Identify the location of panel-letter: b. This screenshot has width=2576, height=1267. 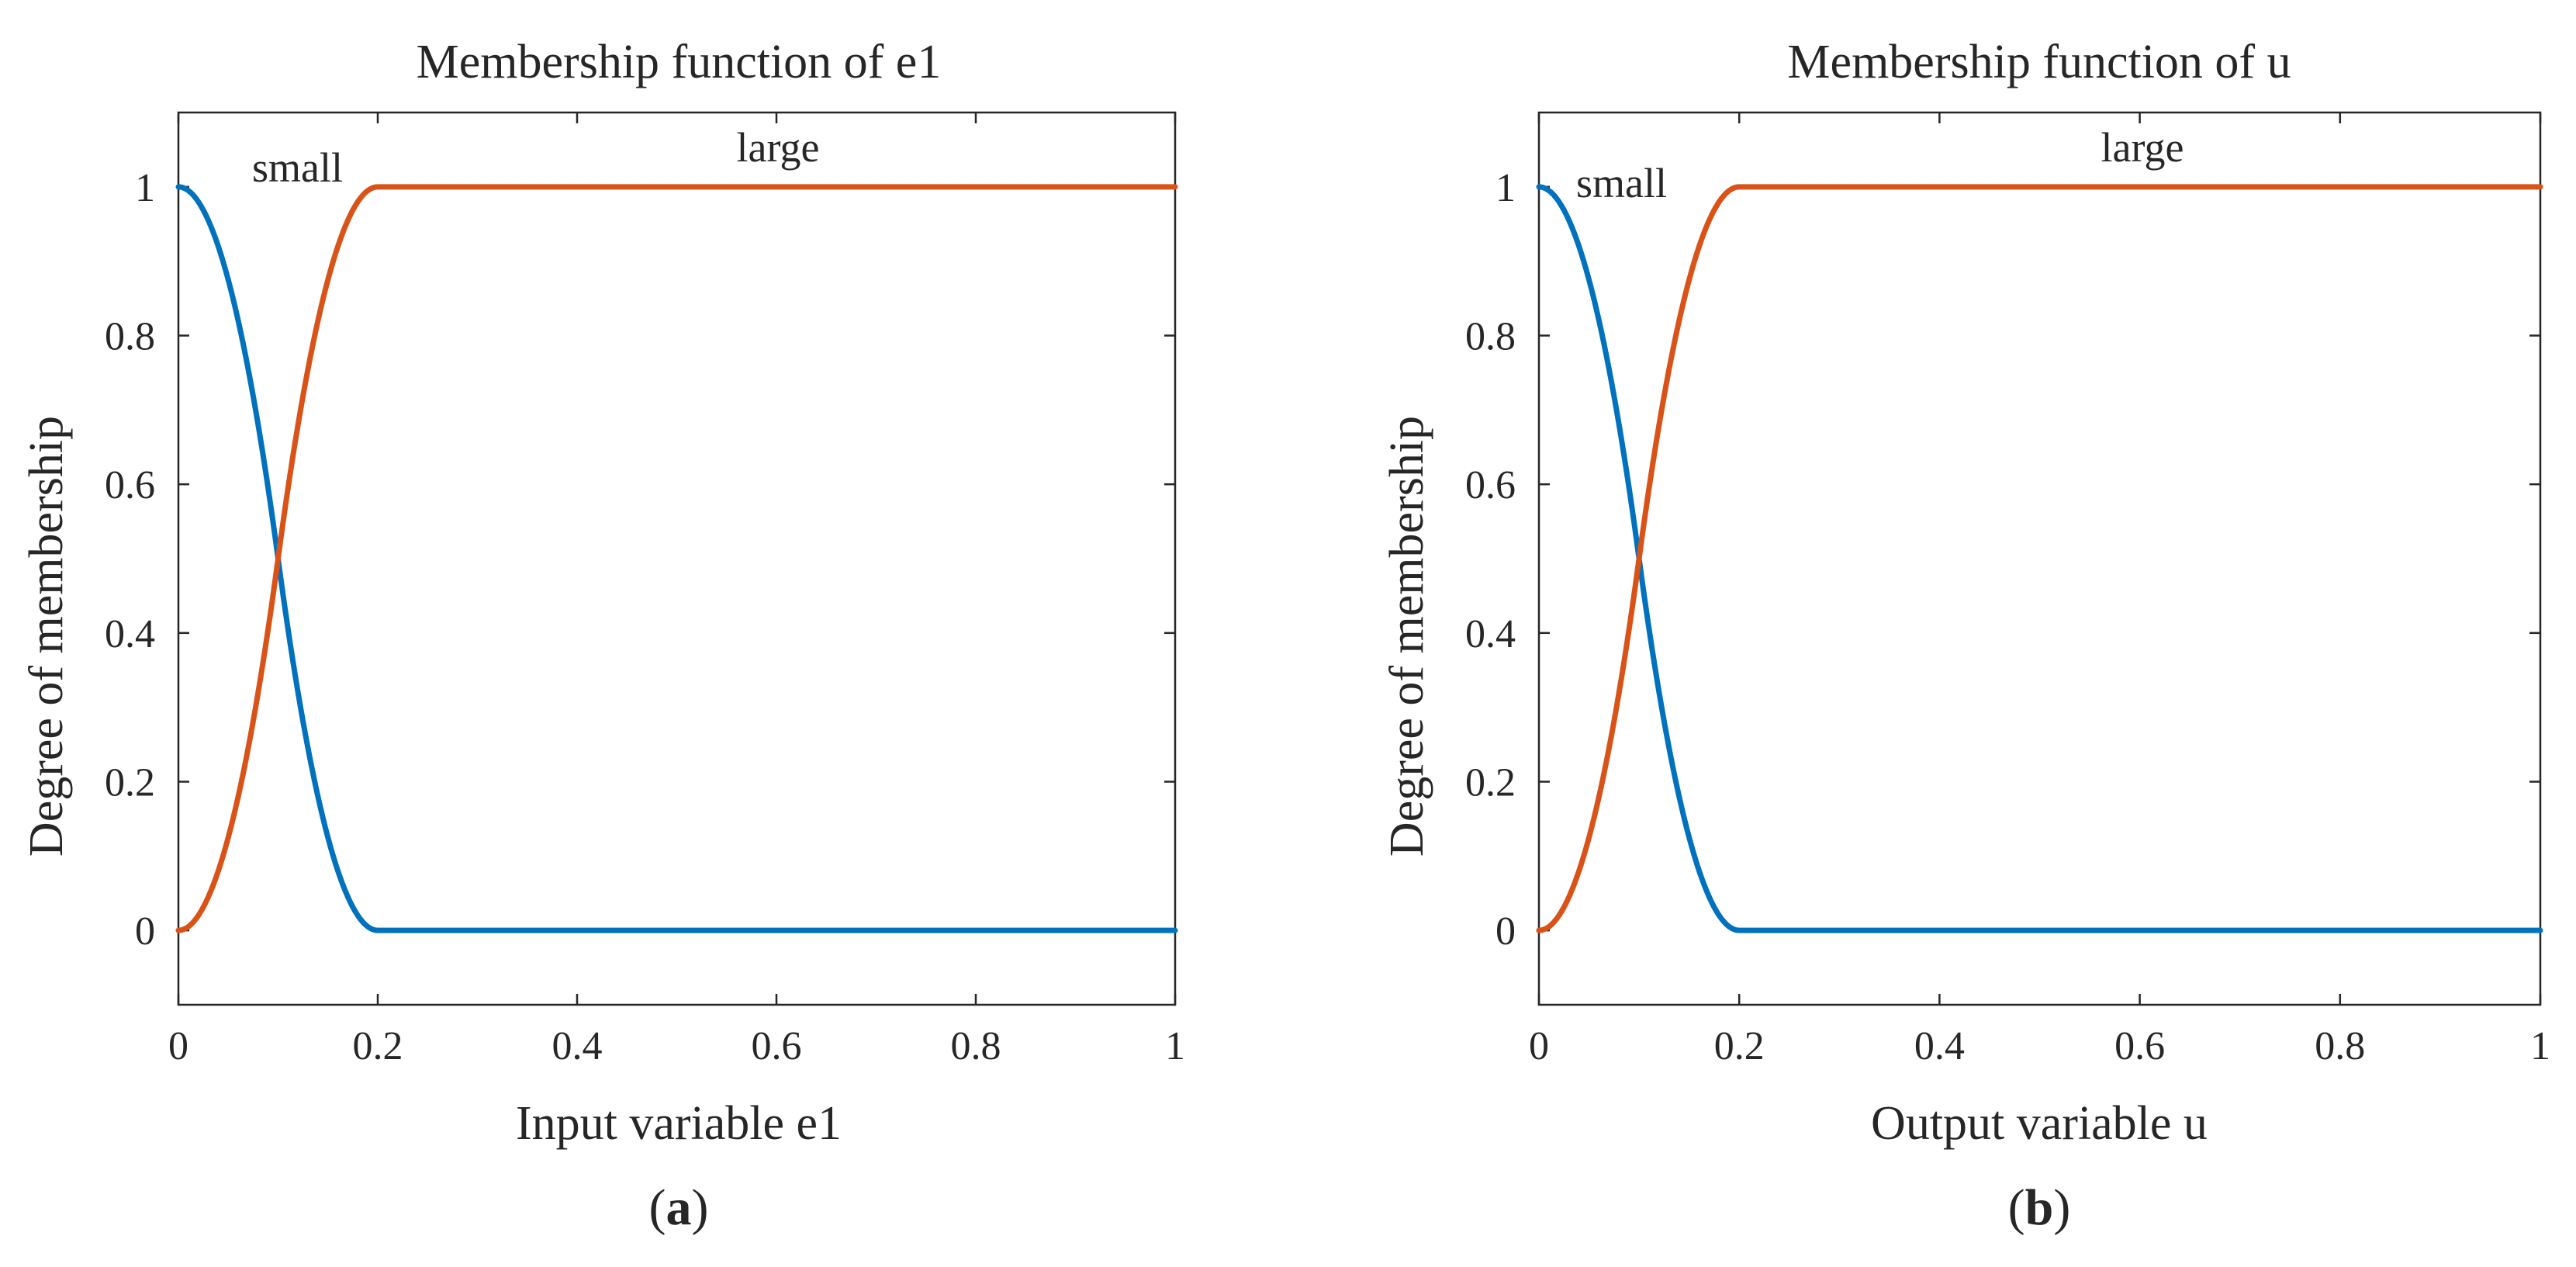
(2039, 1207).